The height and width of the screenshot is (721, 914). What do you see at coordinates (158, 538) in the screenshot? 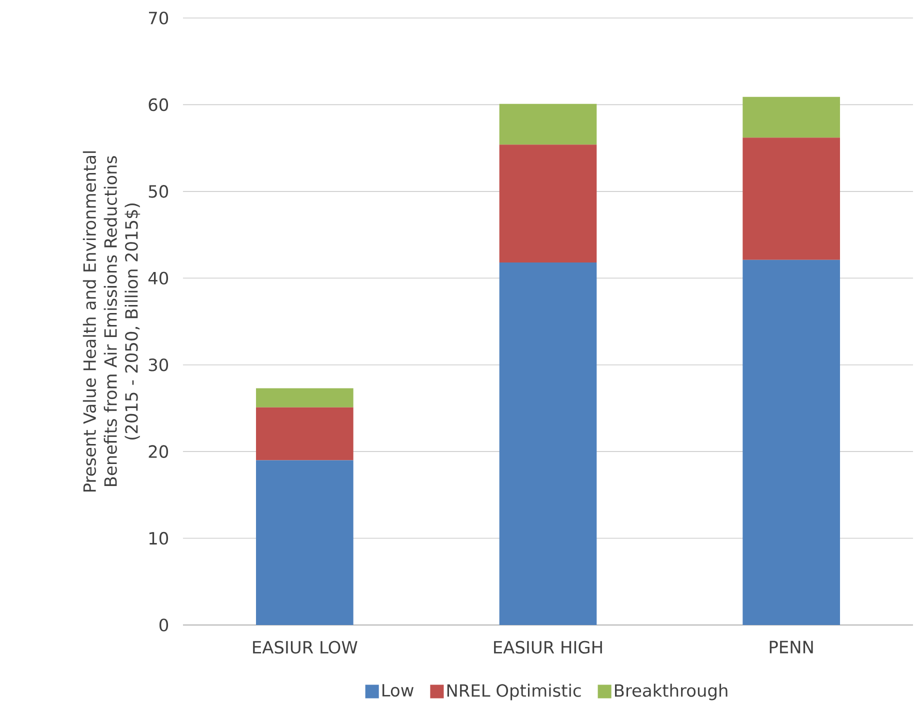
I see `y-tick-label: 10` at bounding box center [158, 538].